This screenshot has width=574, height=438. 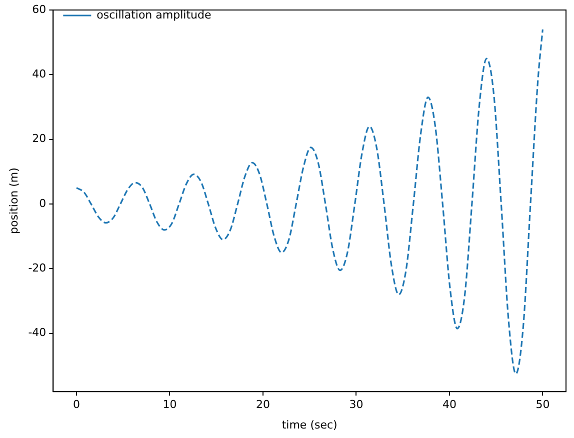 I want to click on x-tick-label: 50, so click(x=543, y=405).